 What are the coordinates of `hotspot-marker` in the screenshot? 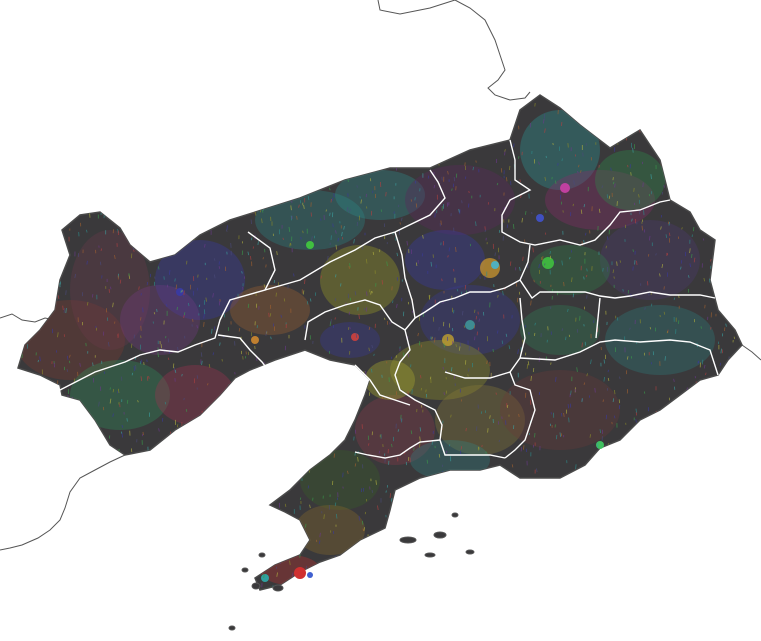 It's located at (470, 325).